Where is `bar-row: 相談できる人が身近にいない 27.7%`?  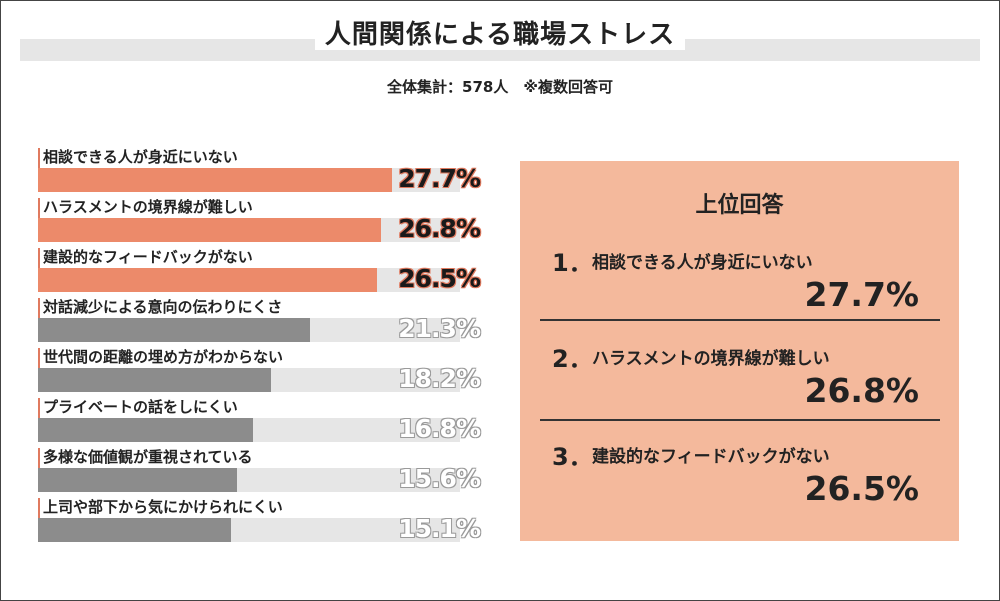
bar-row: 相談できる人が身近にいない 27.7% is located at coordinates (268, 171).